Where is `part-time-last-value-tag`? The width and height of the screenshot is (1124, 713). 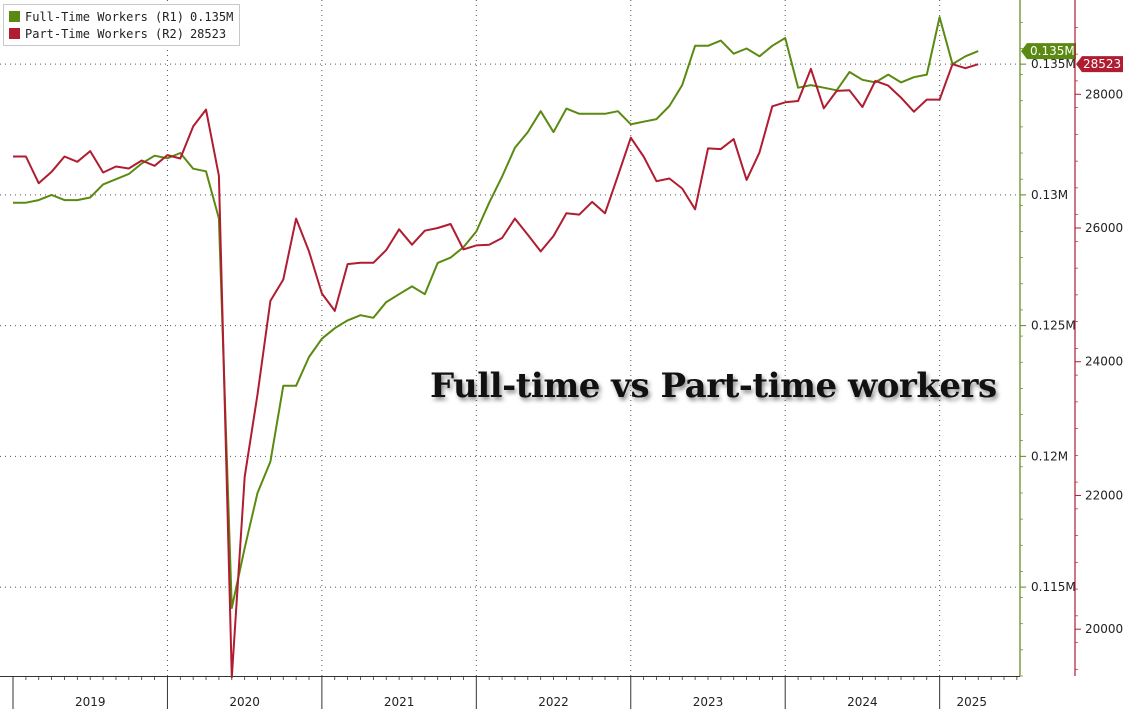 part-time-last-value-tag is located at coordinates (1099, 64).